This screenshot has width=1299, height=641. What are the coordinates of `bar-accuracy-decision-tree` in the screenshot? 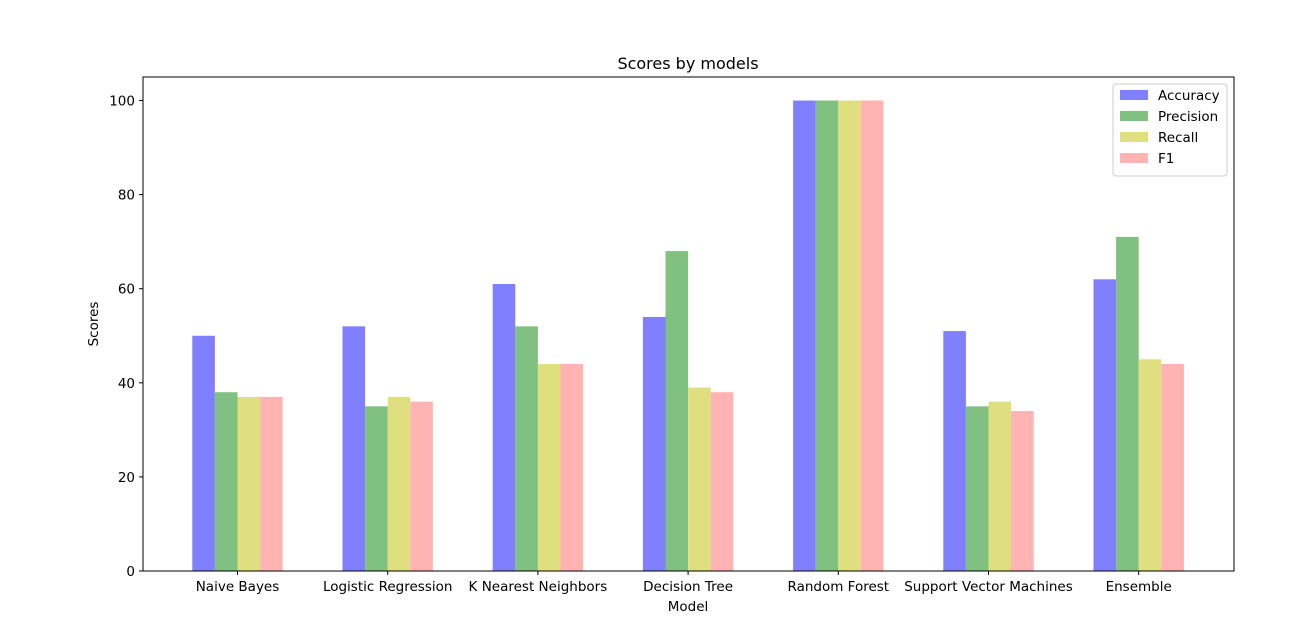 It's located at (654, 443).